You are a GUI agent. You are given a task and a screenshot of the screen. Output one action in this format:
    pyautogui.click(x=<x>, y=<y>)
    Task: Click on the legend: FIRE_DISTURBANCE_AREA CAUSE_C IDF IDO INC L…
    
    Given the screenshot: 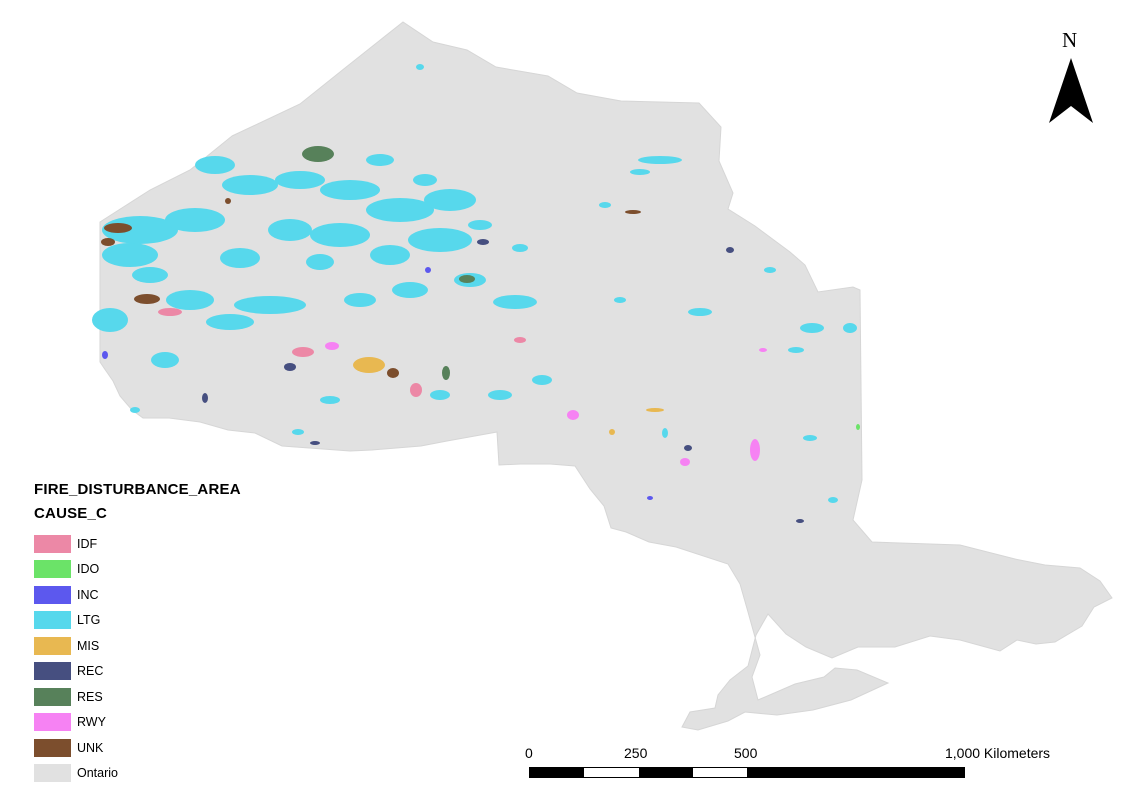 What is the action you would take?
    pyautogui.click(x=137, y=633)
    